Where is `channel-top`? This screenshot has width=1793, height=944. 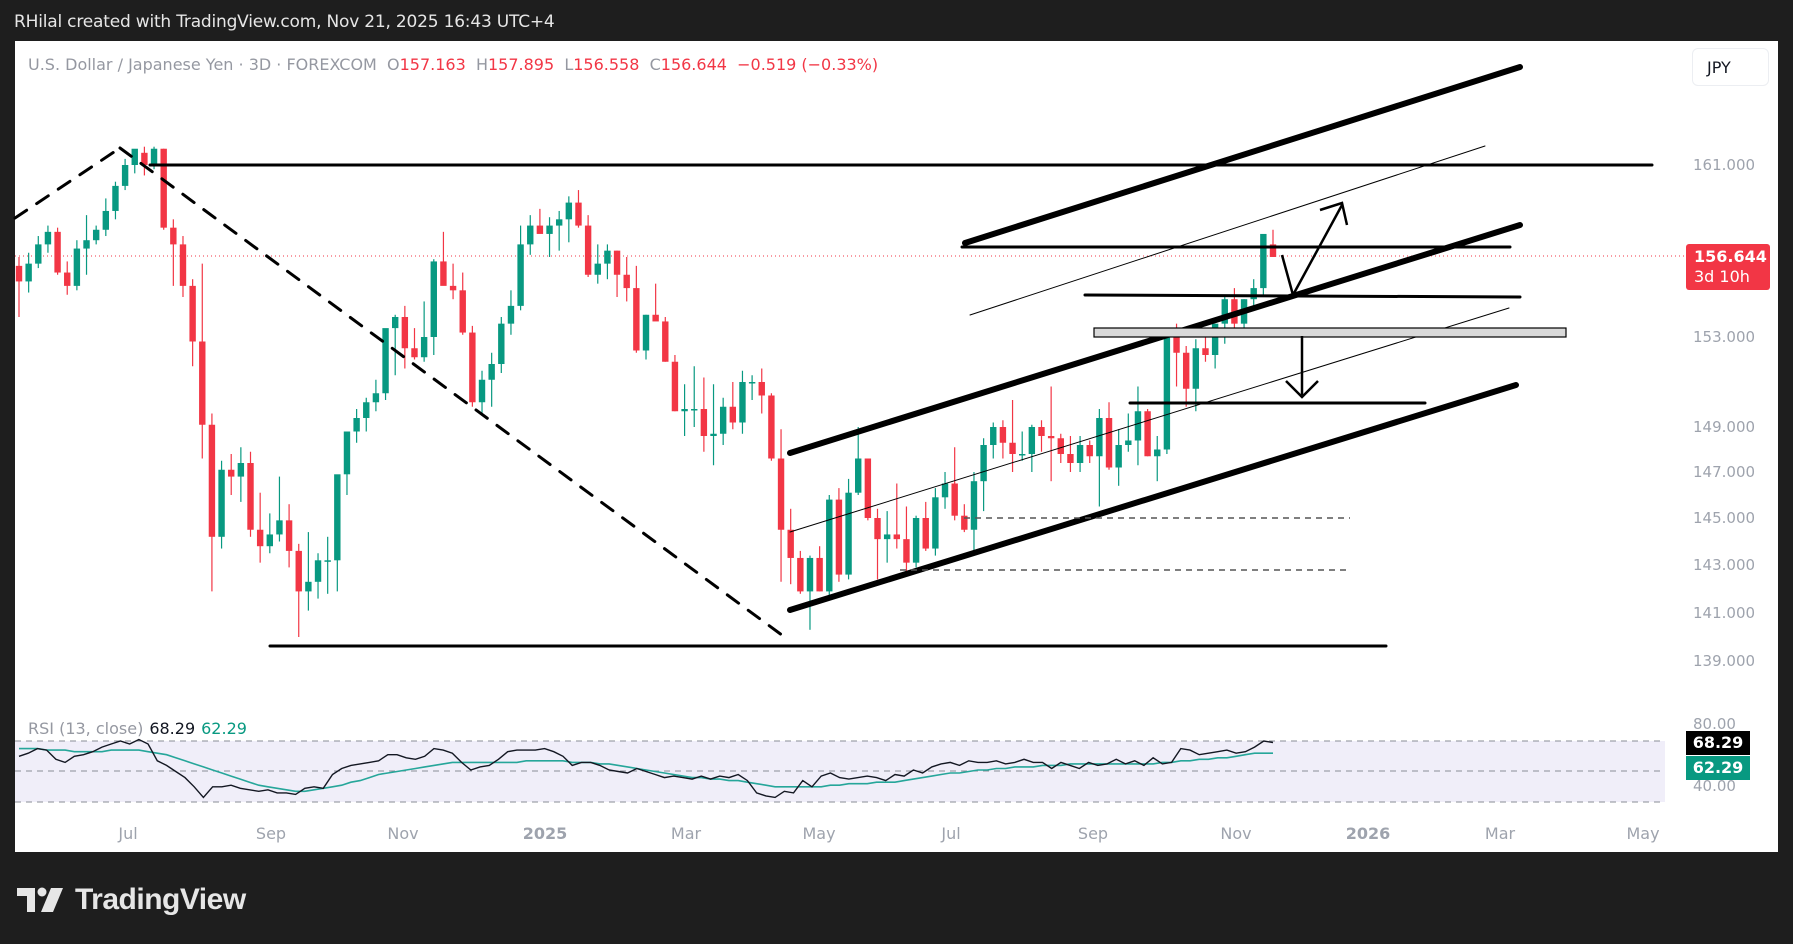 channel-top is located at coordinates (1242, 155).